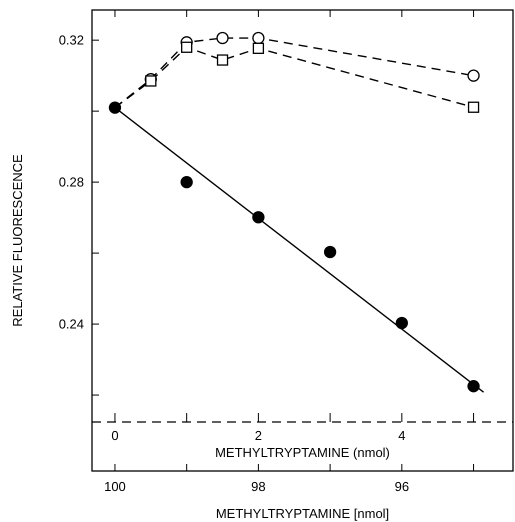 This screenshot has height=522, width=515. What do you see at coordinates (258, 436) in the screenshot?
I see `x2-tick-label: 2` at bounding box center [258, 436].